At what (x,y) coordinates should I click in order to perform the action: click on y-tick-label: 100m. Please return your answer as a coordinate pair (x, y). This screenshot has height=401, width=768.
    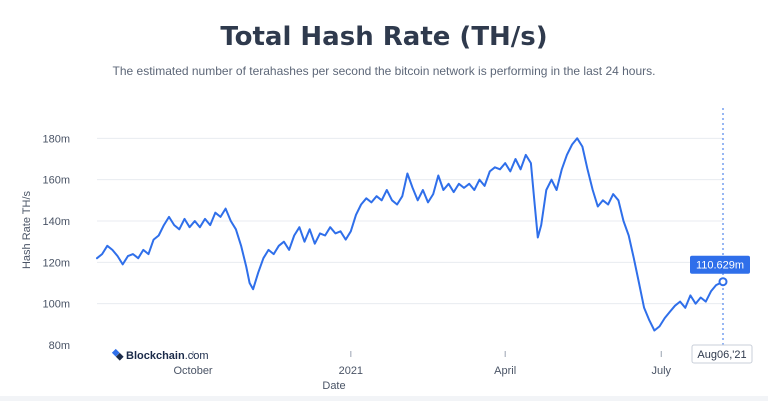
    Looking at the image, I should click on (56, 305).